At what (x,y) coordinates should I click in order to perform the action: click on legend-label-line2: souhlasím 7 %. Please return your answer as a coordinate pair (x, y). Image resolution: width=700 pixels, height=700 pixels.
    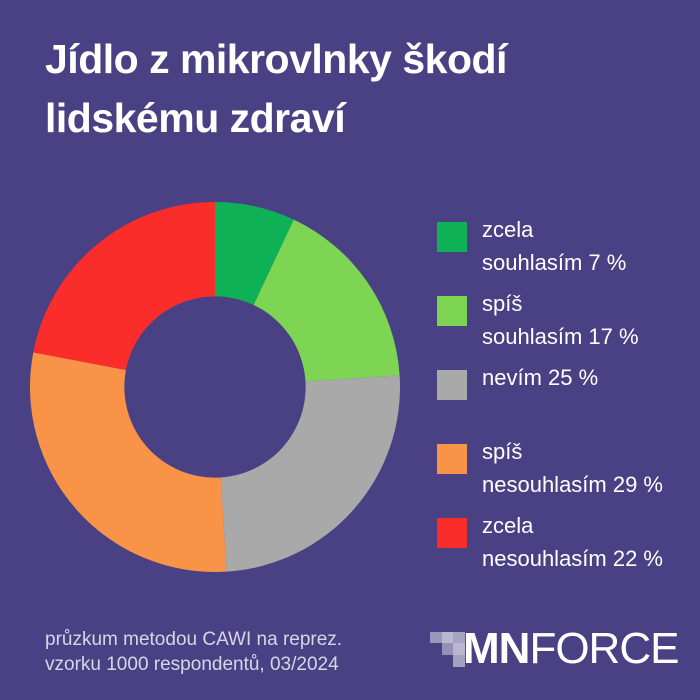
    Looking at the image, I should click on (554, 262).